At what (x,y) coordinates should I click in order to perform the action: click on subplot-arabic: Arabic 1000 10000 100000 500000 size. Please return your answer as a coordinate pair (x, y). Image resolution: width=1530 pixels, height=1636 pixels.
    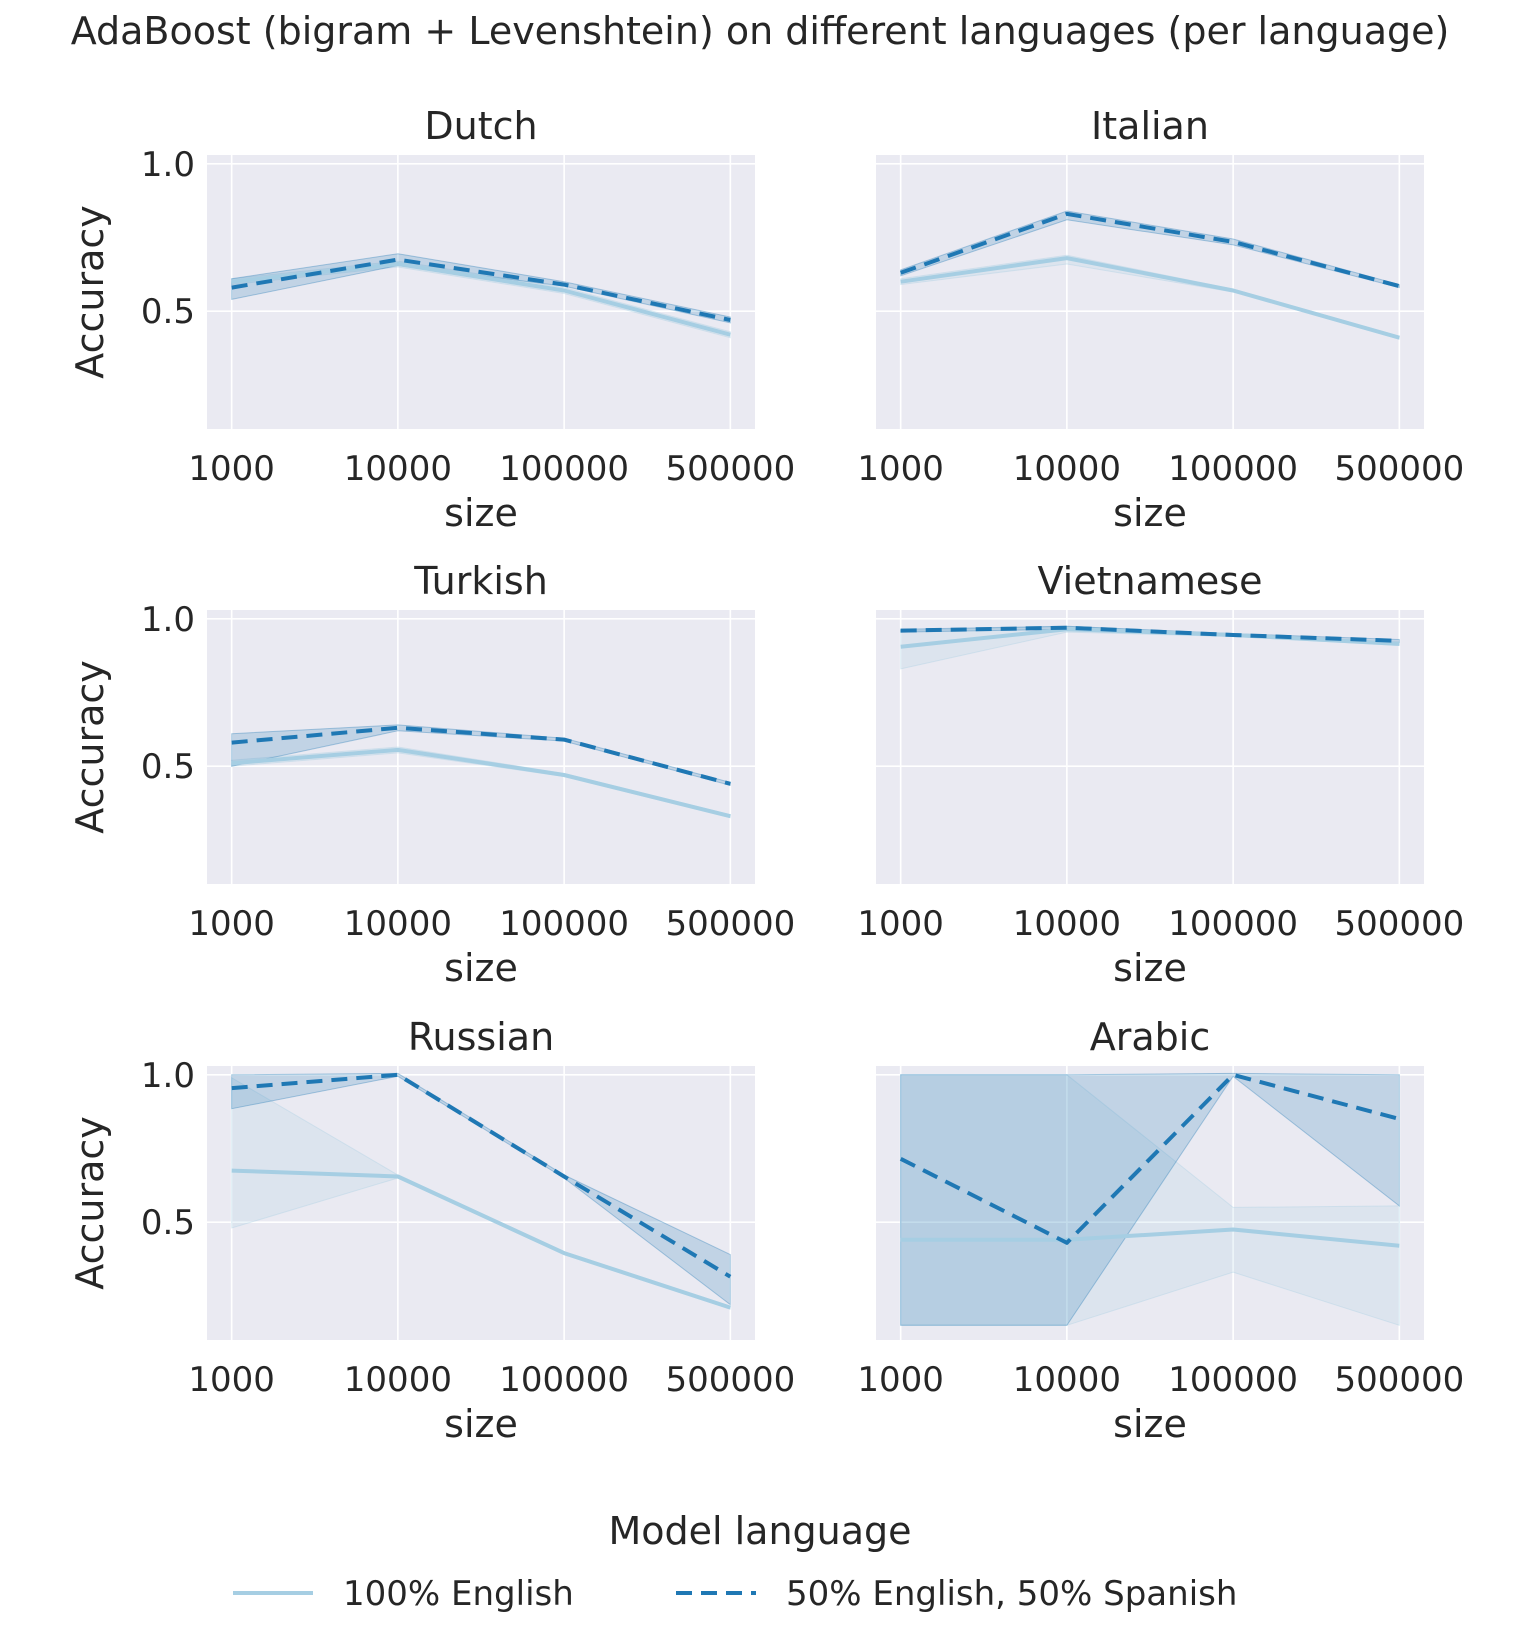
    Looking at the image, I should click on (1160, 1230).